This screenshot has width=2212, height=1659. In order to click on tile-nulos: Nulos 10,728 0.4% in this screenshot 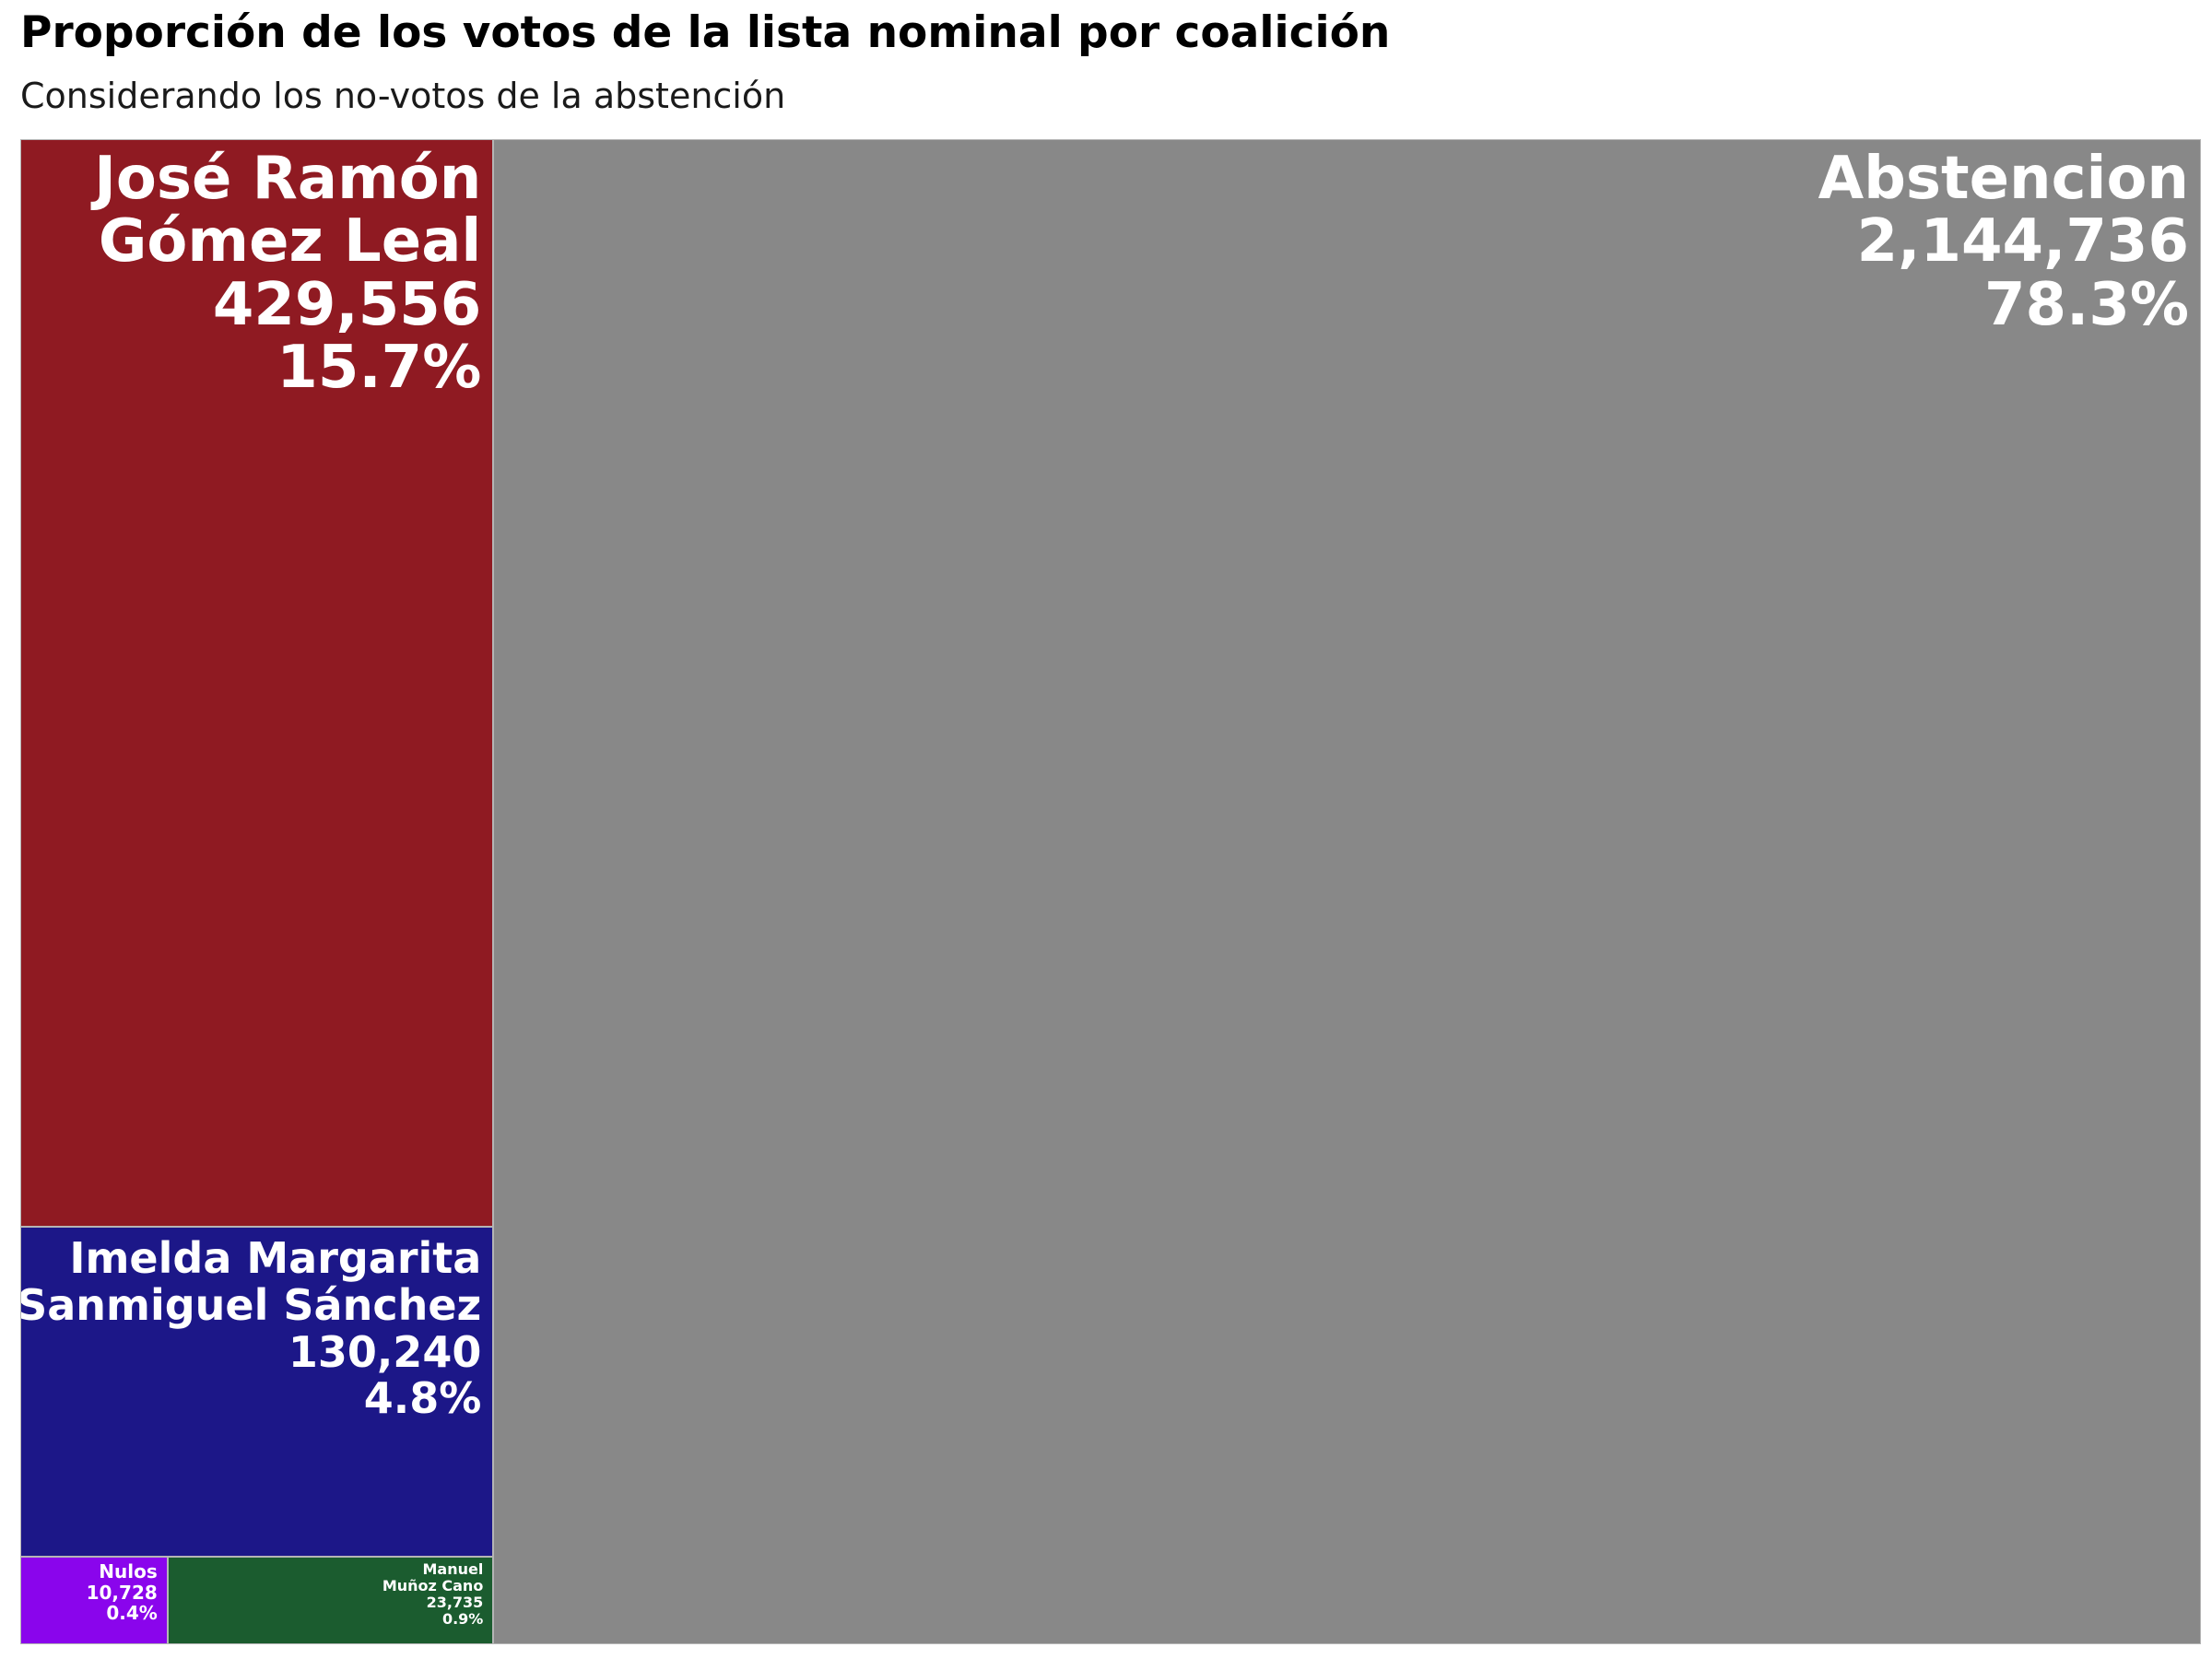, I will do `click(94, 1600)`.